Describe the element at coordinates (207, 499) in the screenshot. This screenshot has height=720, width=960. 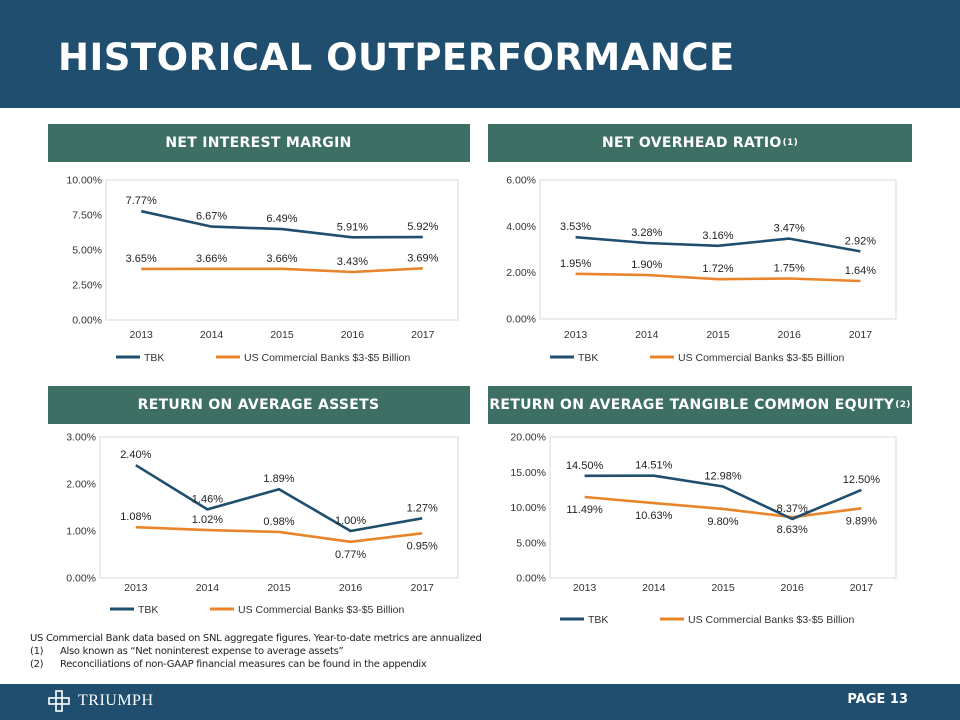
I see `data-label: 1.46%` at that location.